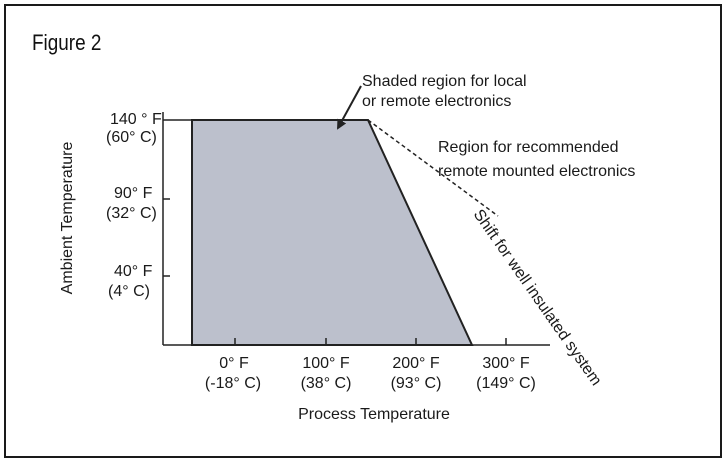 Image resolution: width=728 pixels, height=462 pixels. What do you see at coordinates (436, 101) in the screenshot?
I see `shaded-region-note-line2: or remote electronics` at bounding box center [436, 101].